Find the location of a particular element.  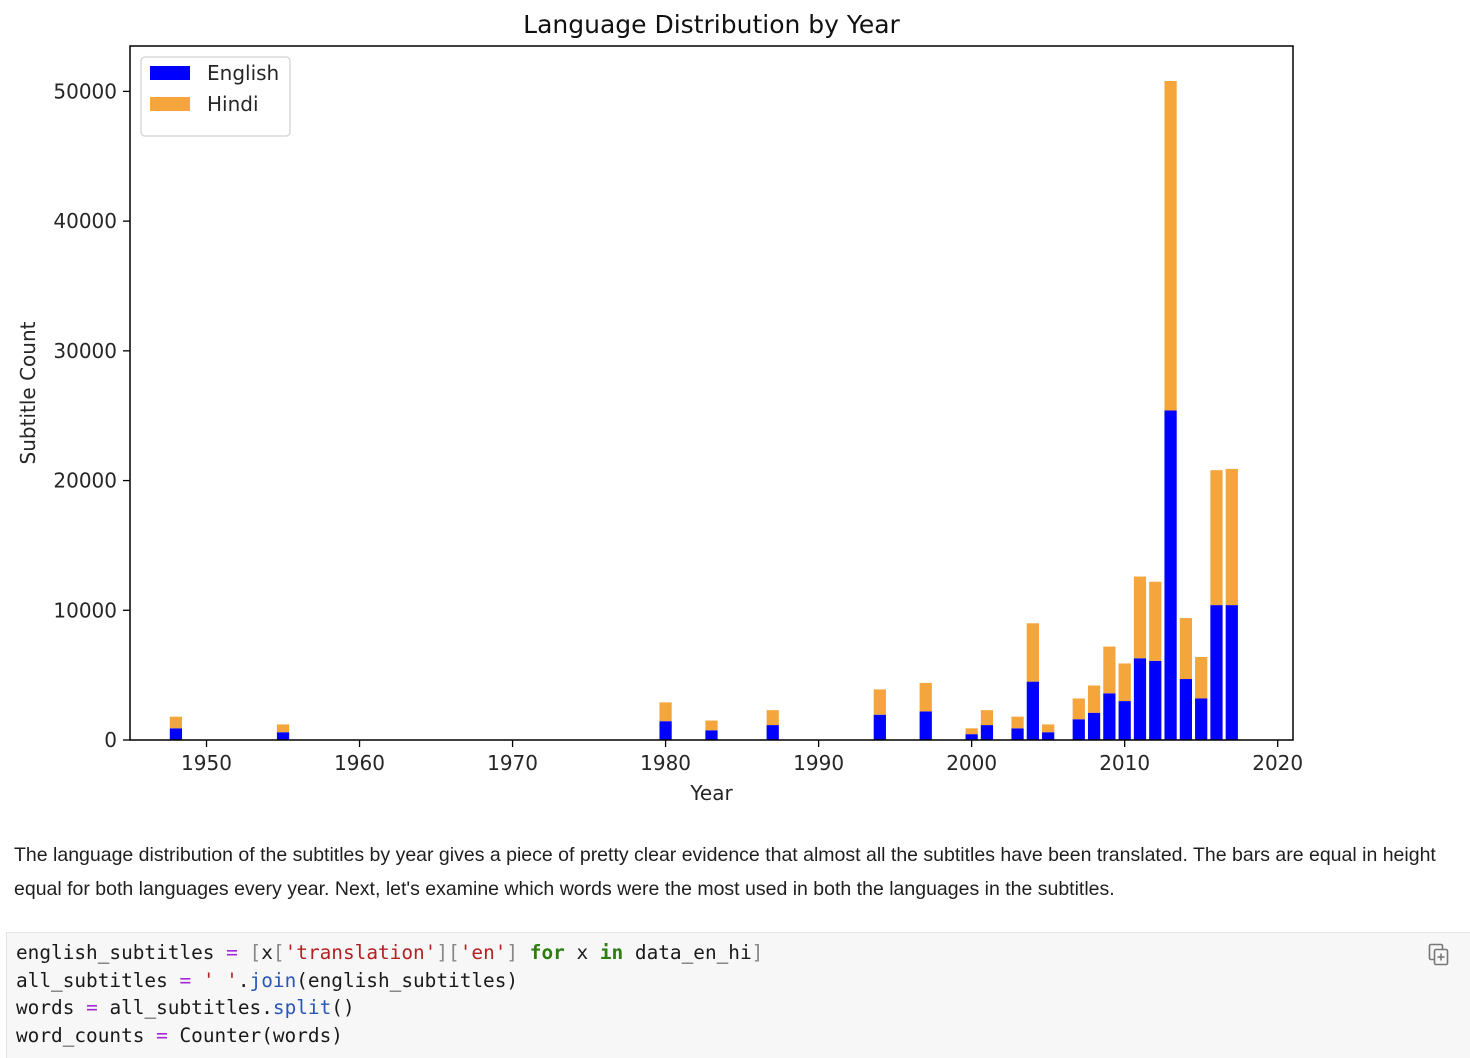

x-tick-label-1990: 1990 is located at coordinates (818, 763).